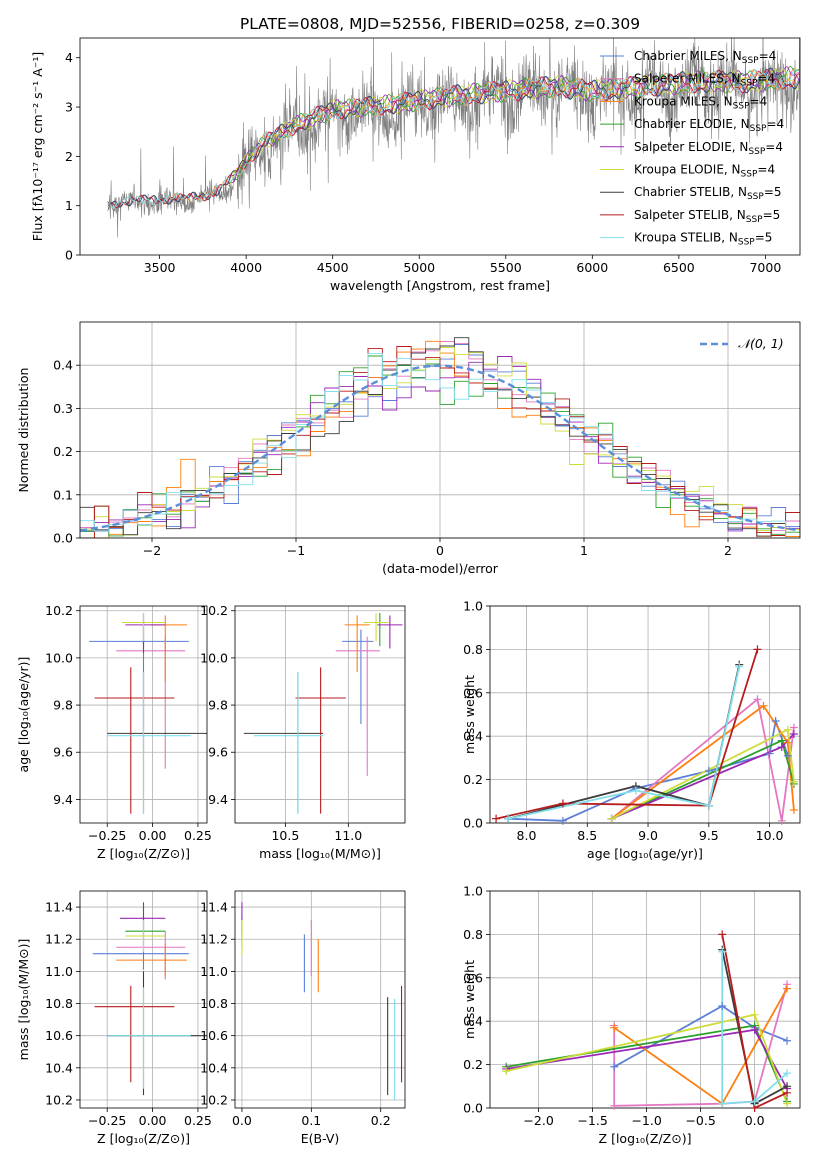 This screenshot has width=819, height=1170. Describe the element at coordinates (592, 1120) in the screenshot. I see `x-tick-label: −1.5` at that location.